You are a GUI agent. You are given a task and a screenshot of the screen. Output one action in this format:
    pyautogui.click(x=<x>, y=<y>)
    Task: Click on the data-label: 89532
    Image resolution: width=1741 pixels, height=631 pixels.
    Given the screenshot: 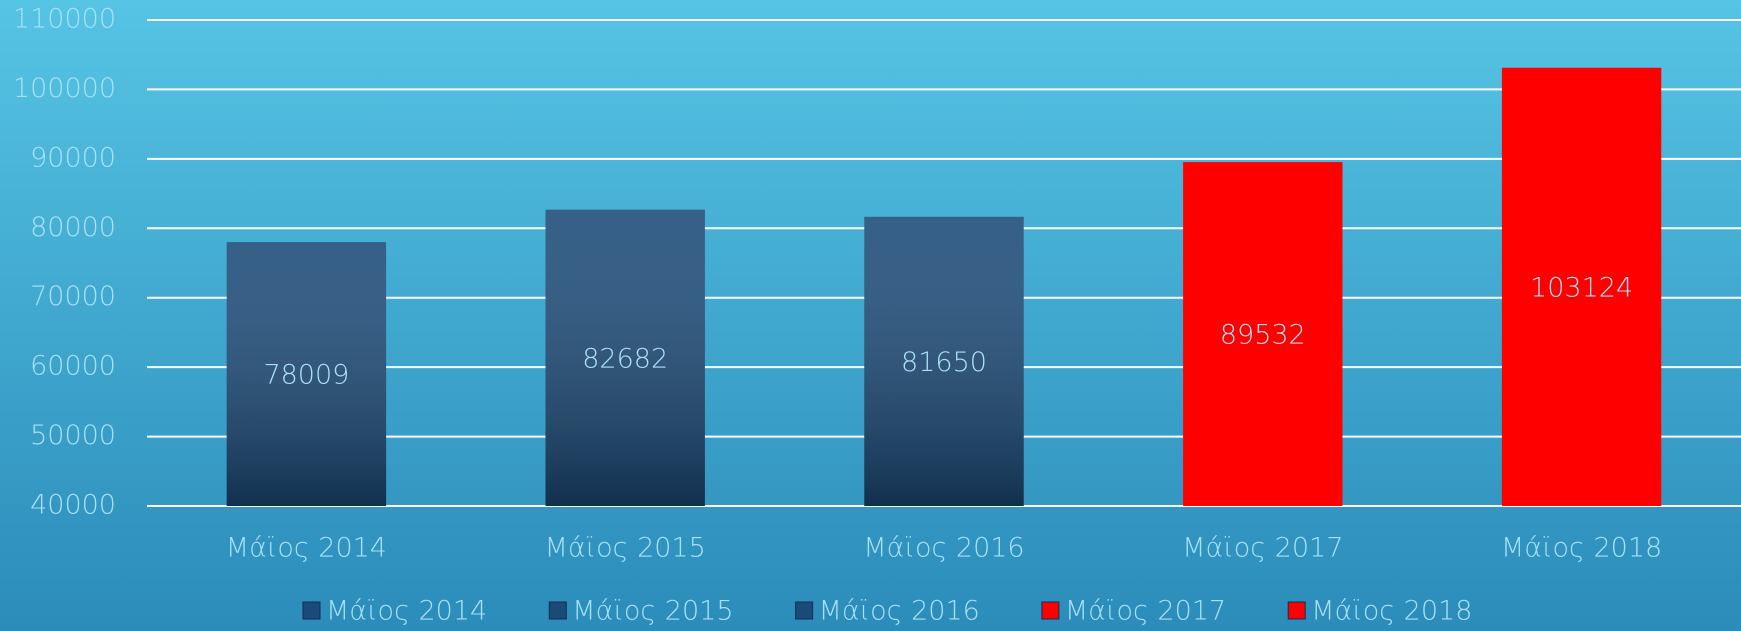 What is the action you would take?
    pyautogui.click(x=1263, y=335)
    